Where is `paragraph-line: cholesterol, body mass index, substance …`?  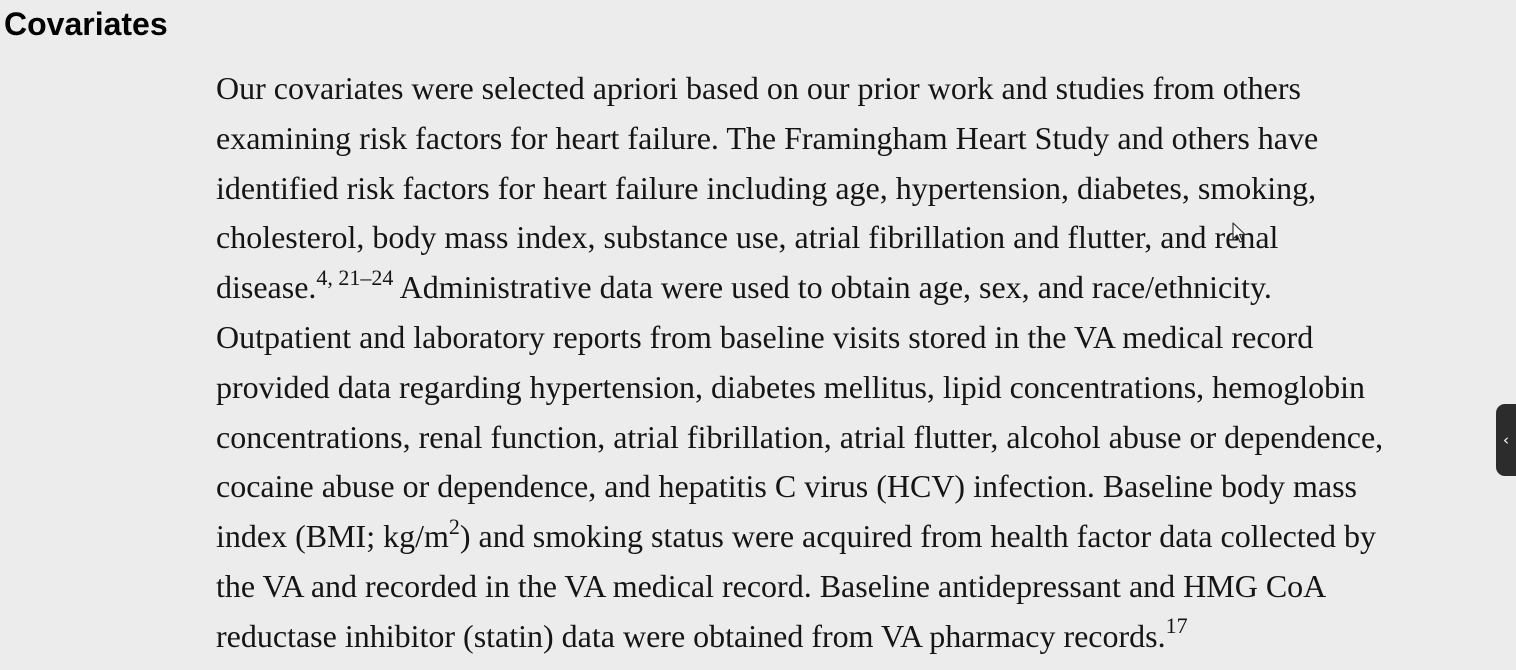
paragraph-line: cholesterol, body mass index, substance … is located at coordinates (866, 238).